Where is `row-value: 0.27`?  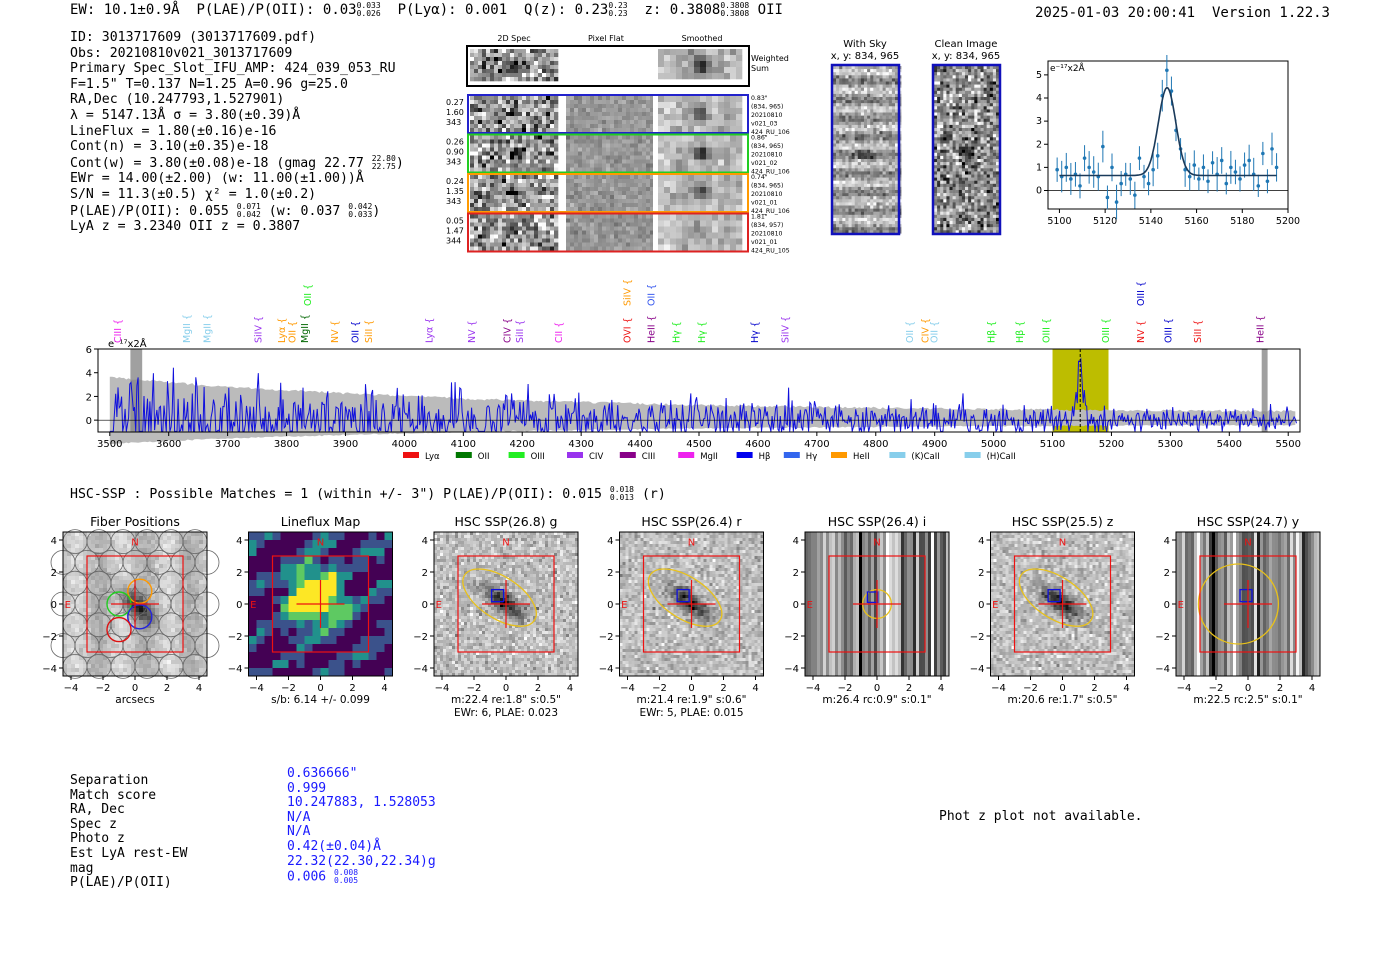 row-value: 0.27 is located at coordinates (455, 102).